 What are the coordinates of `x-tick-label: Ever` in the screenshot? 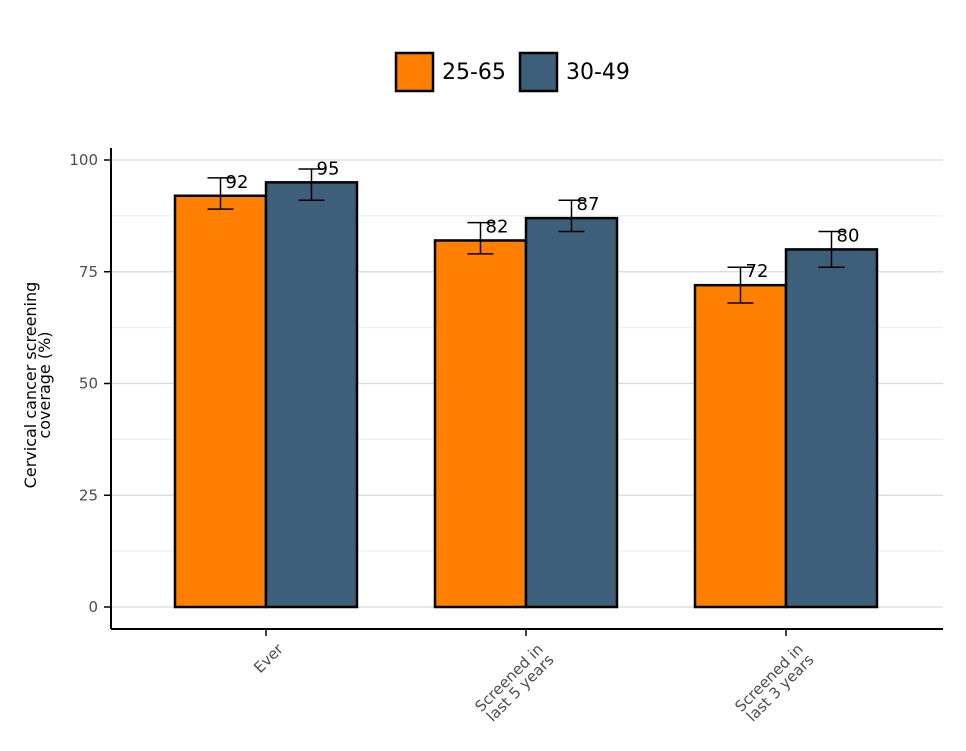 It's located at (268, 658).